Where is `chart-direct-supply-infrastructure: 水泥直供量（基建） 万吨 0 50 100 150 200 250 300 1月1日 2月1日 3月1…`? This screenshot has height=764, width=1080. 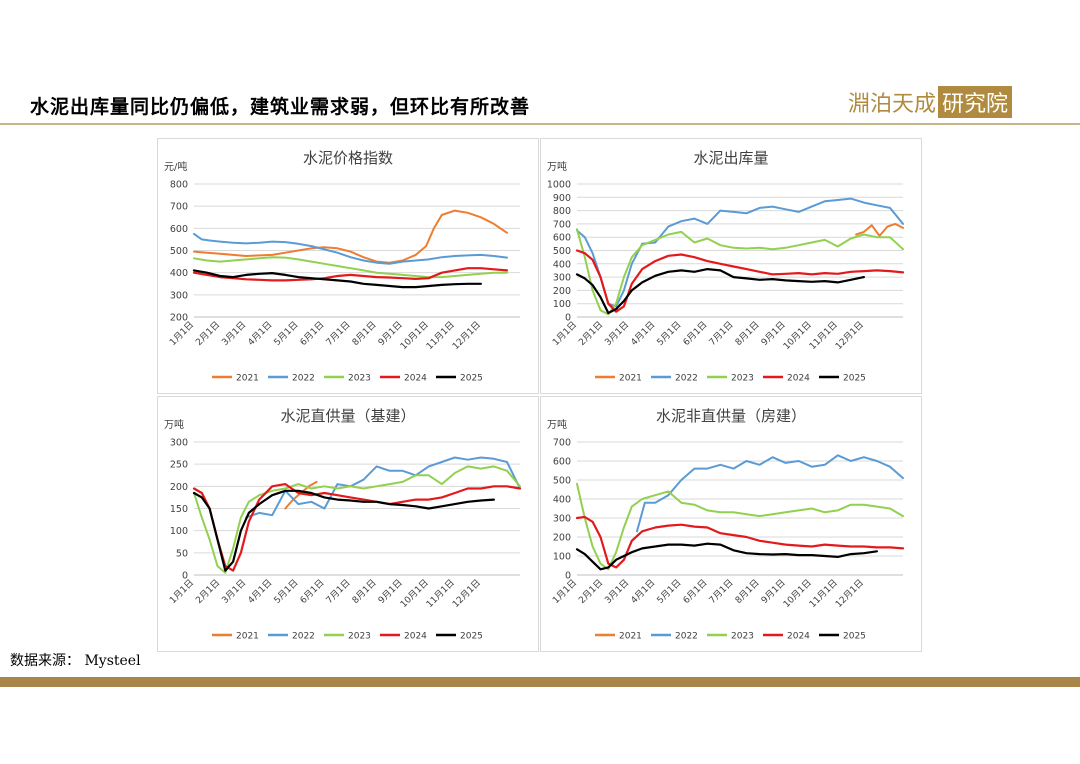 chart-direct-supply-infrastructure: 水泥直供量（基建） 万吨 0 50 100 150 200 250 300 1月1日 2月1日 3月1… is located at coordinates (348, 524).